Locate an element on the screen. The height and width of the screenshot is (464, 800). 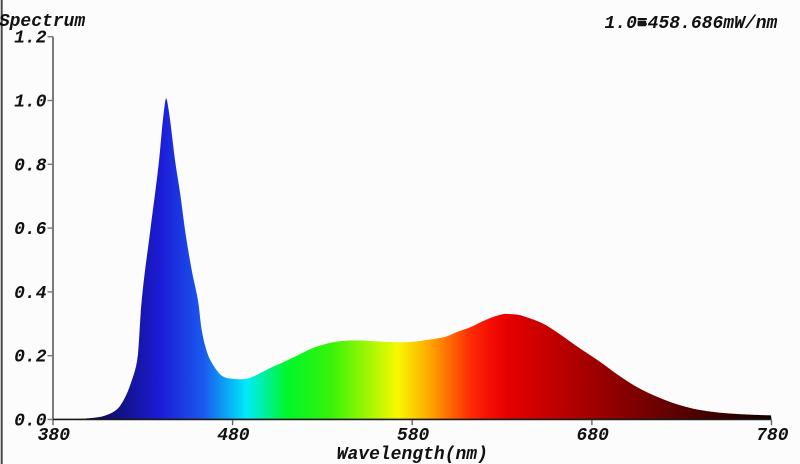
svg-text: 680 is located at coordinates (592, 436).